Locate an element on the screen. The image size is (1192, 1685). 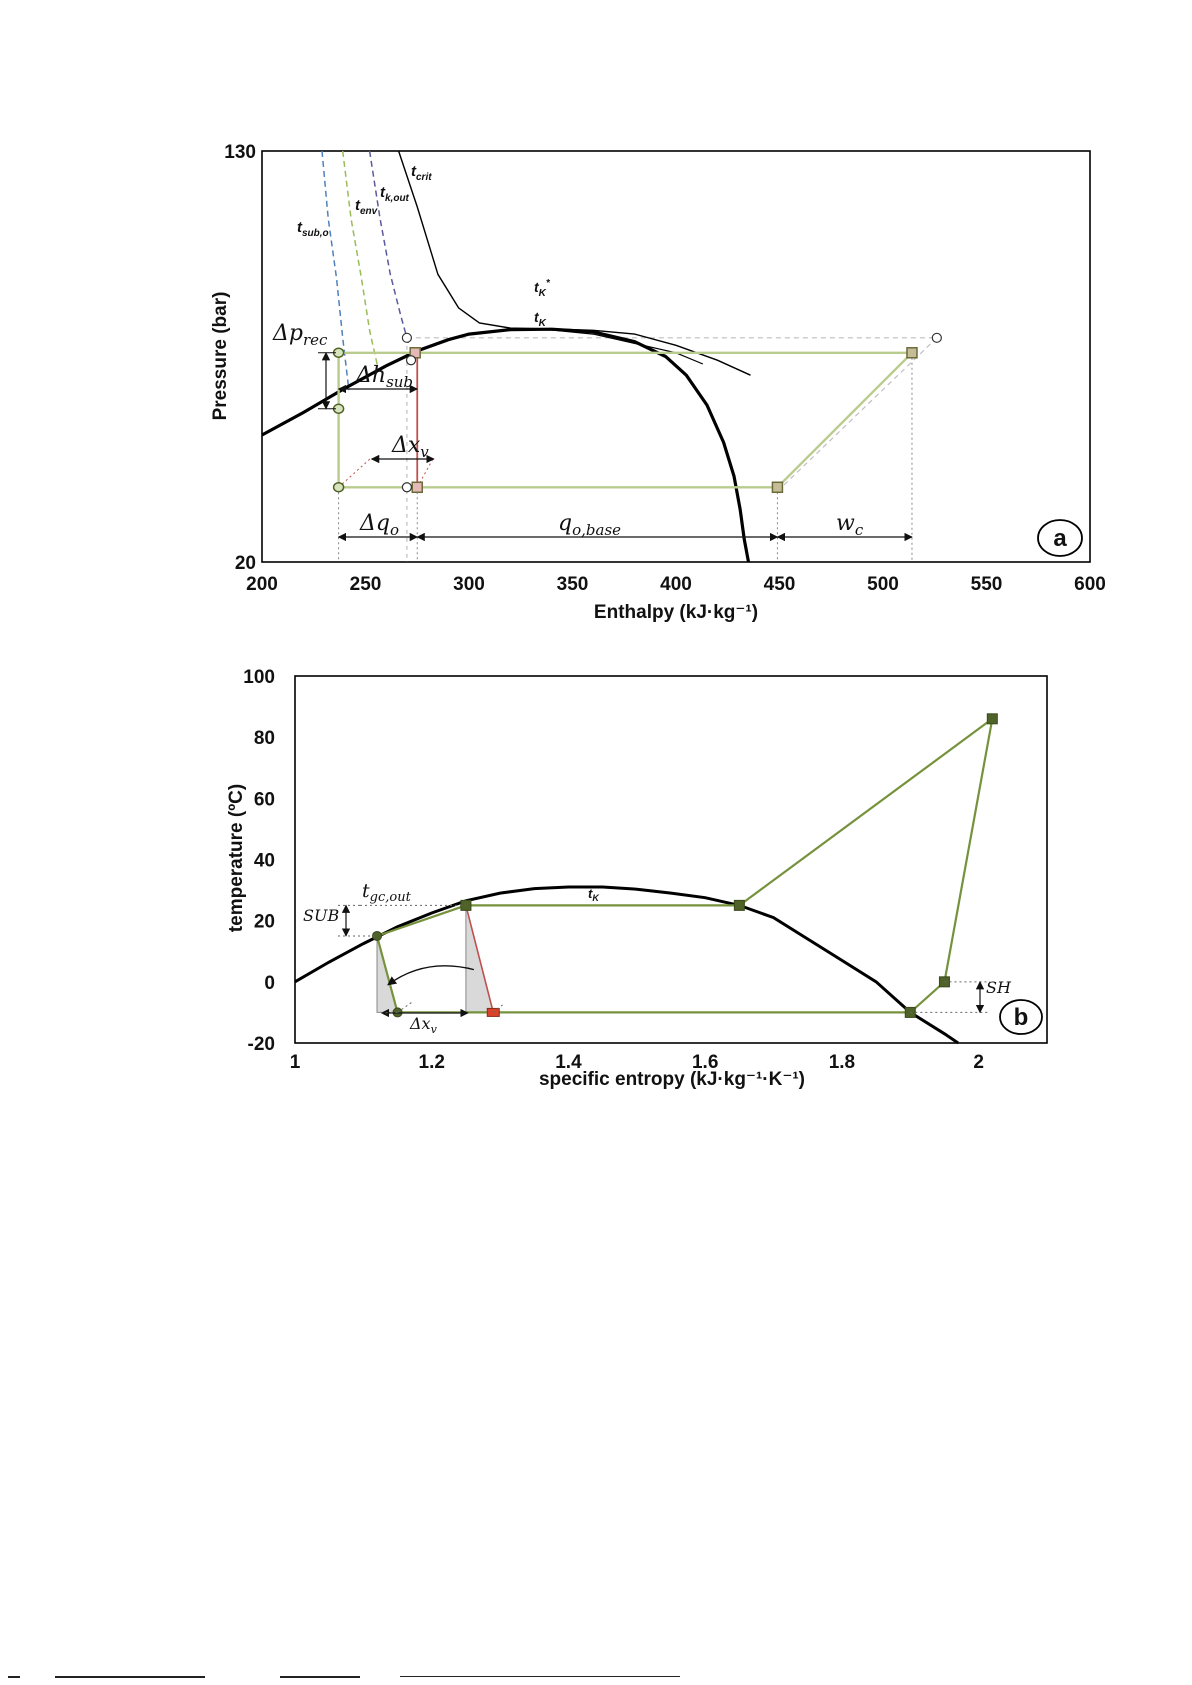
label-dp-rec: Δprec is located at coordinates (300, 335).